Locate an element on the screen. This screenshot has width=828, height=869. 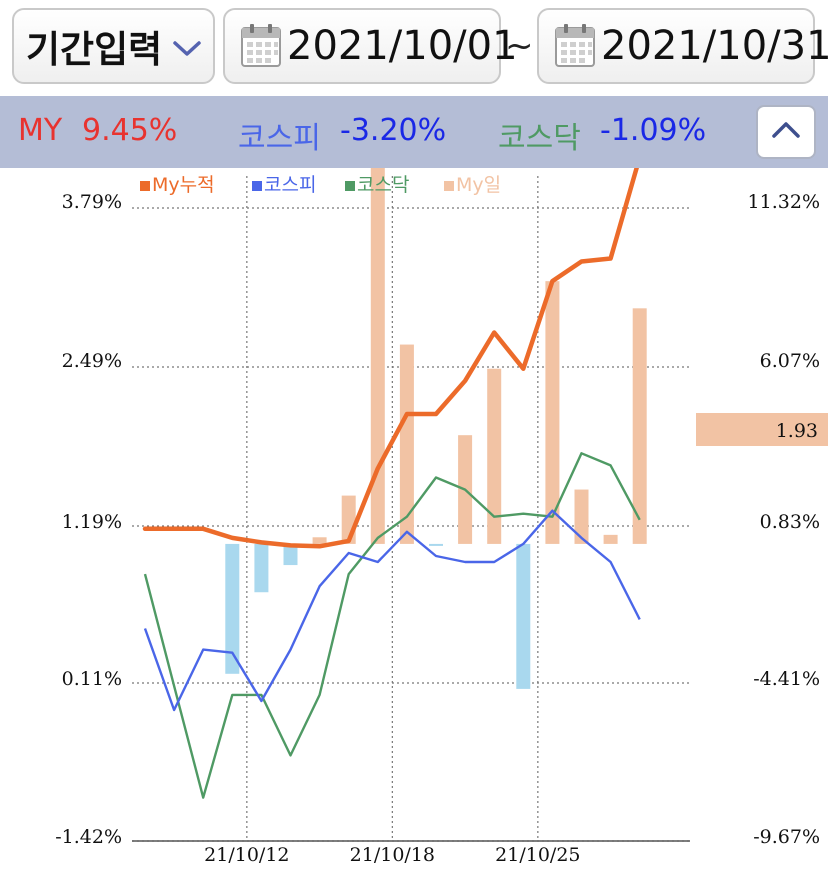
legend-label-daily: My일 is located at coordinates (478, 185).